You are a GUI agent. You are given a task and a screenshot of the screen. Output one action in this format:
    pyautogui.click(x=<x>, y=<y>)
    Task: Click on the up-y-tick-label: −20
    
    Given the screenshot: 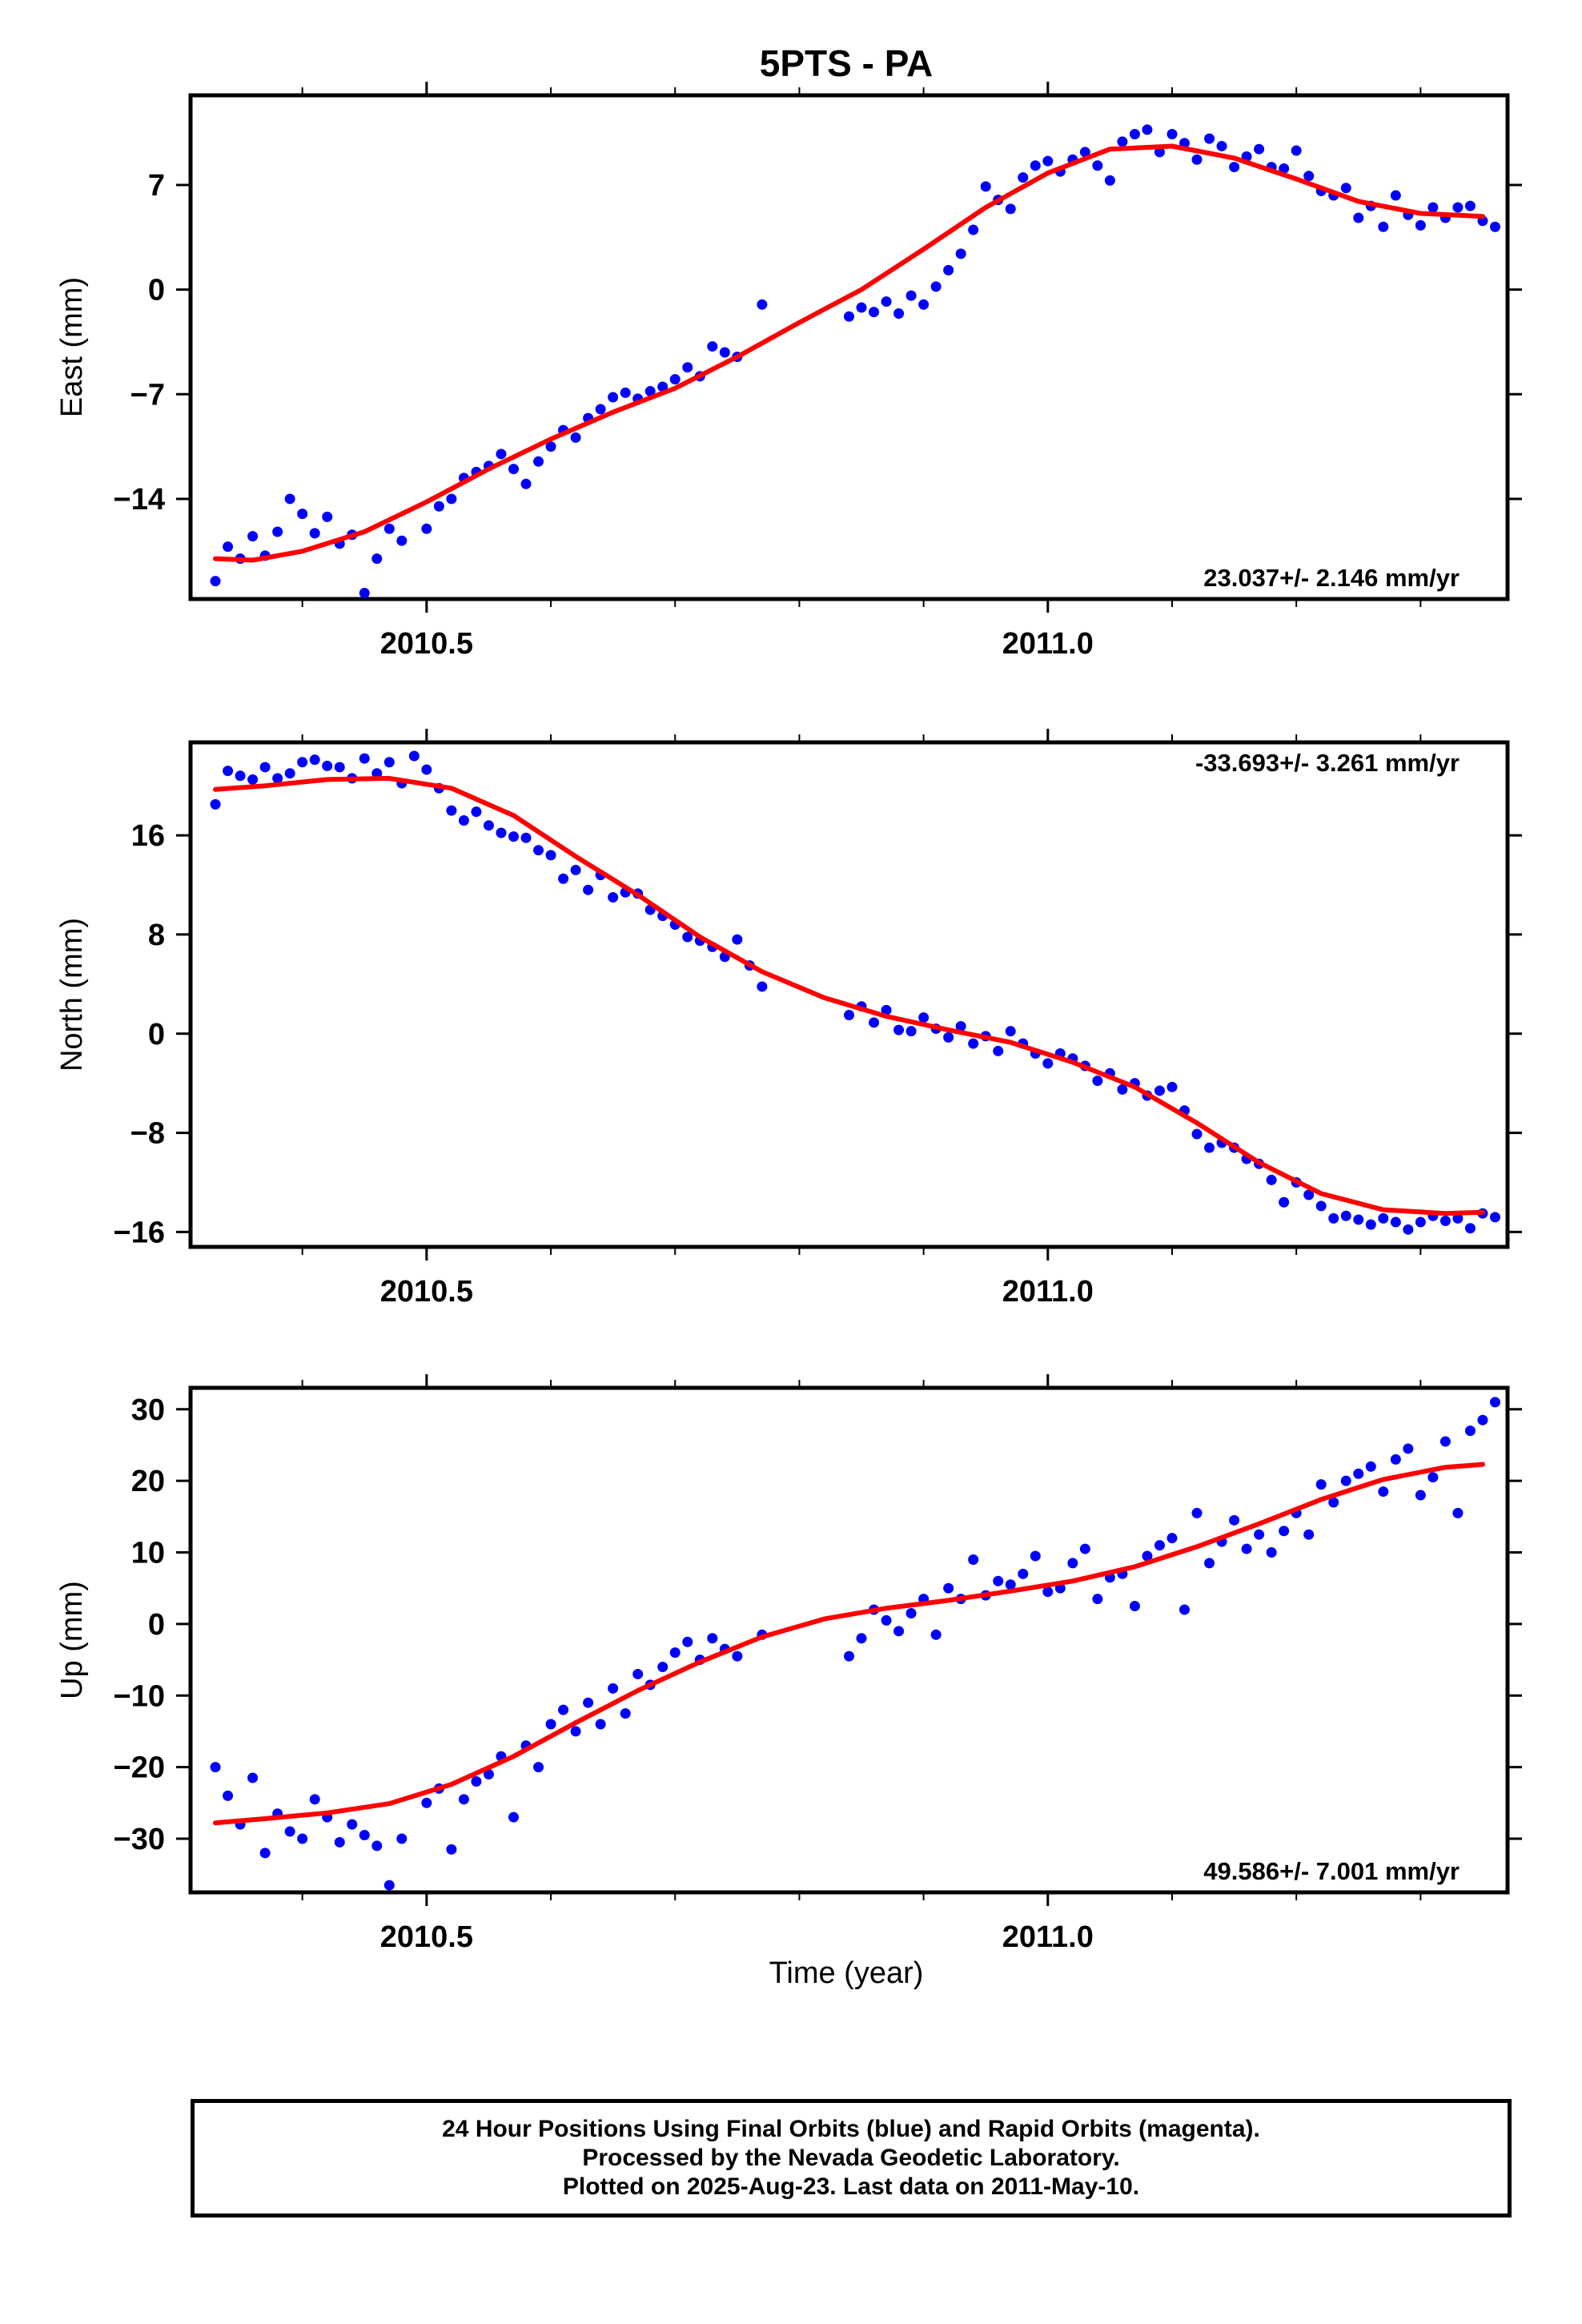 What is the action you would take?
    pyautogui.click(x=139, y=1768)
    